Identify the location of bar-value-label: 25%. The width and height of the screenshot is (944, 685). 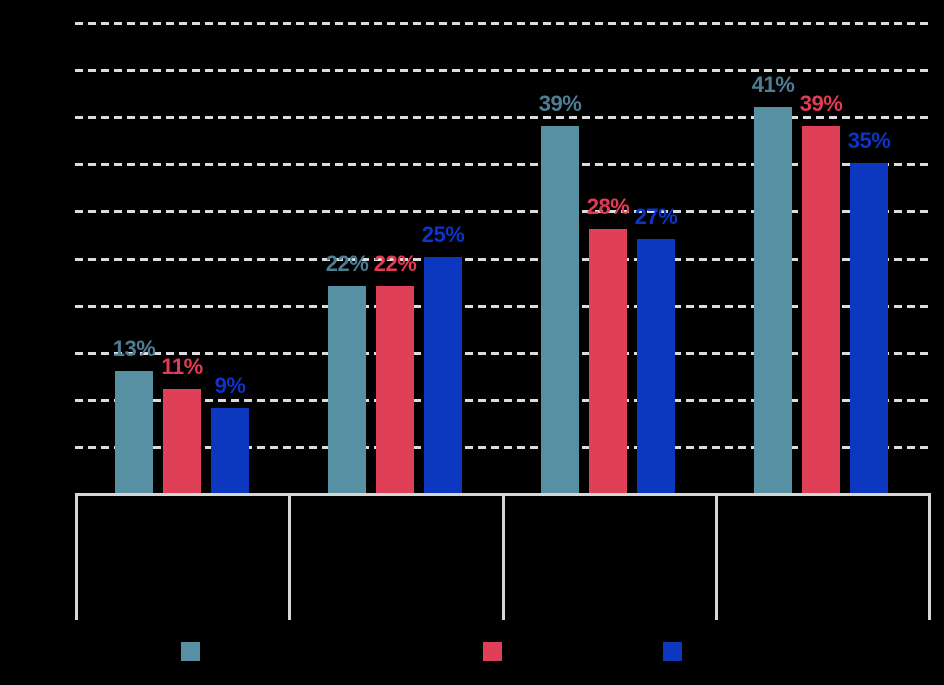
(443, 234).